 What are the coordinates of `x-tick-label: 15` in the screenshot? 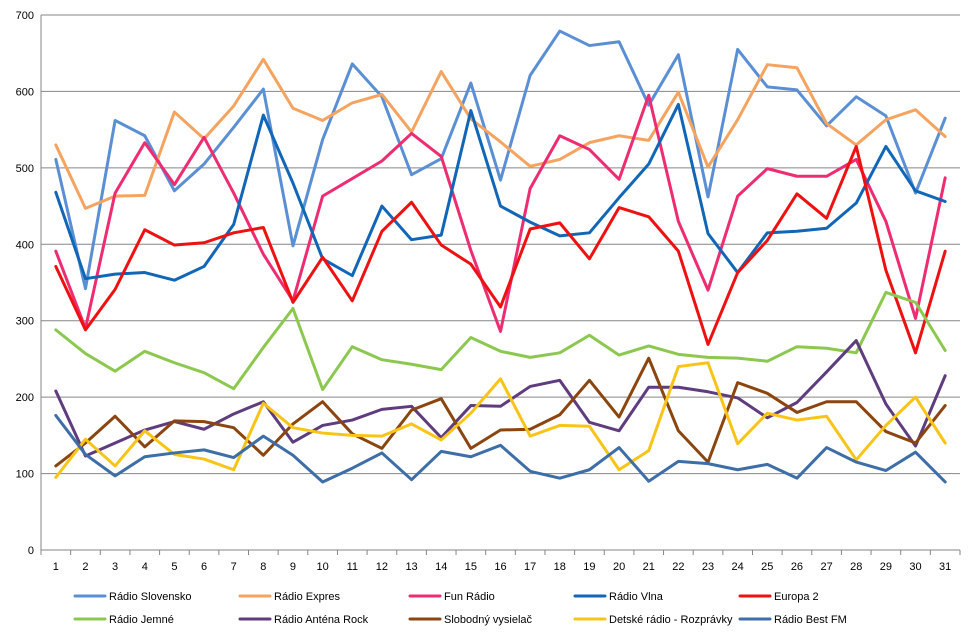 It's located at (471, 567).